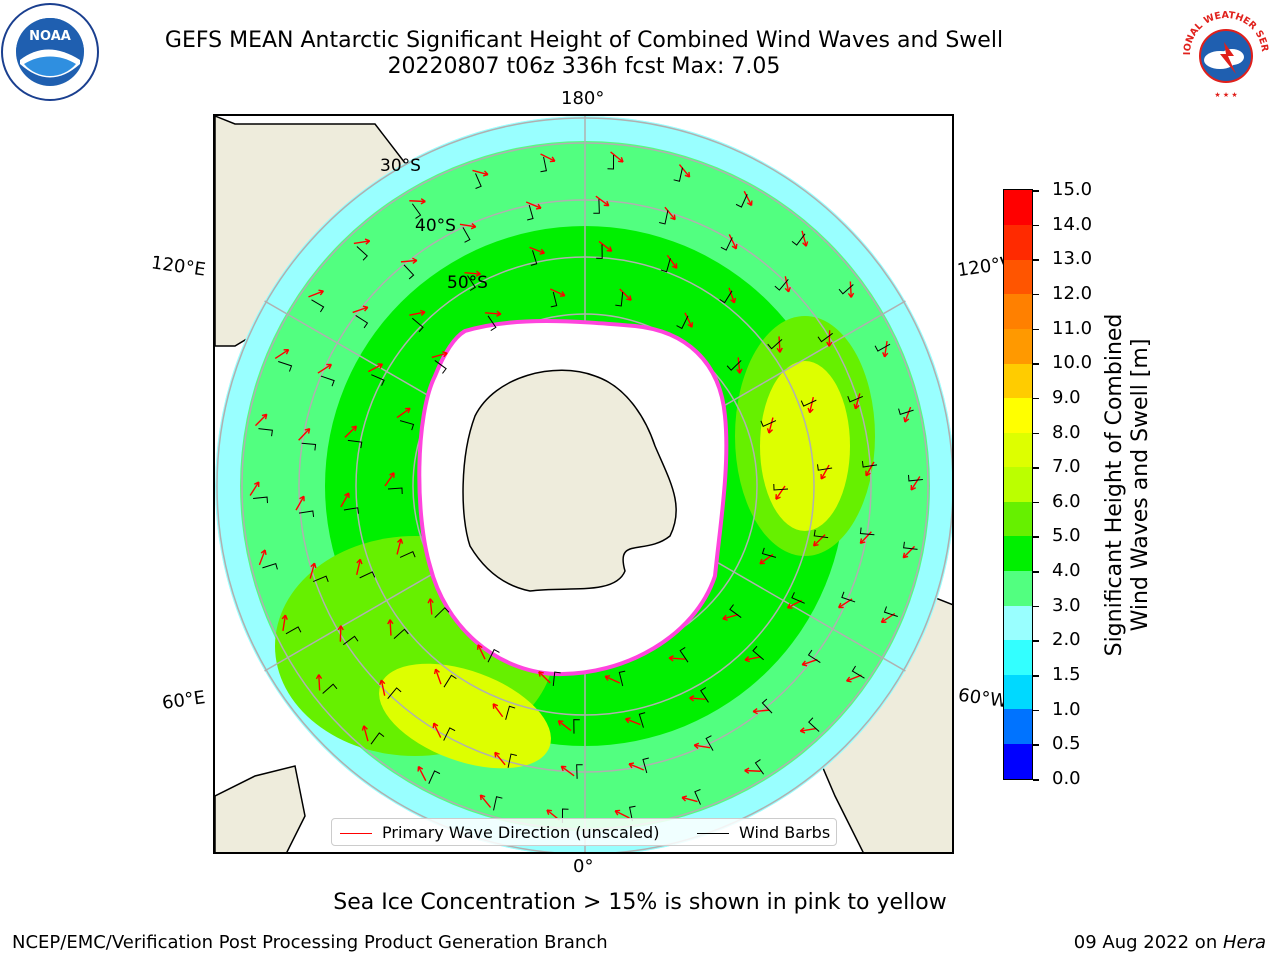 This screenshot has width=1280, height=960. I want to click on lon-label-120e: 120°E, so click(178, 266).